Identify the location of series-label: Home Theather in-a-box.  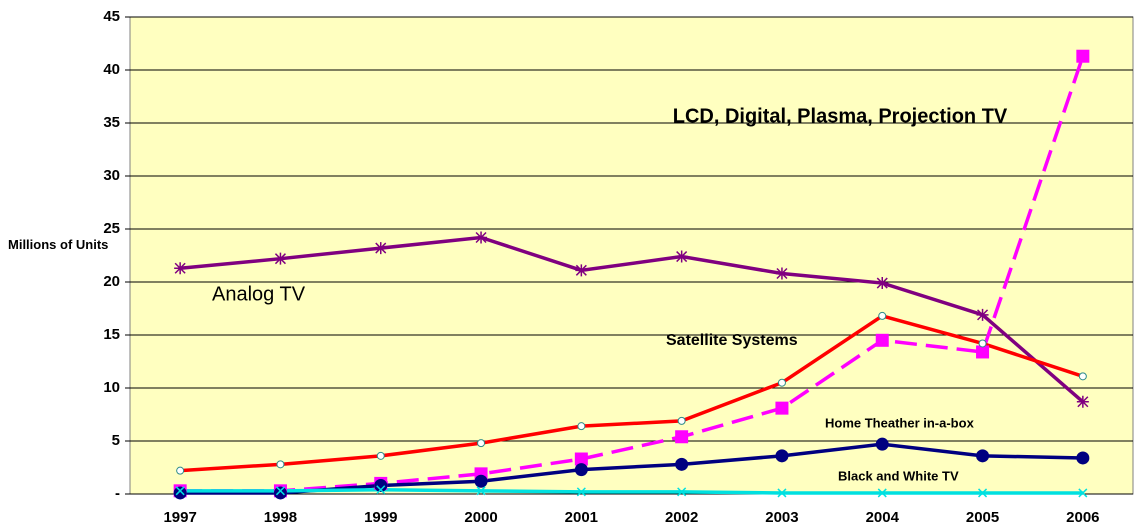
(900, 422).